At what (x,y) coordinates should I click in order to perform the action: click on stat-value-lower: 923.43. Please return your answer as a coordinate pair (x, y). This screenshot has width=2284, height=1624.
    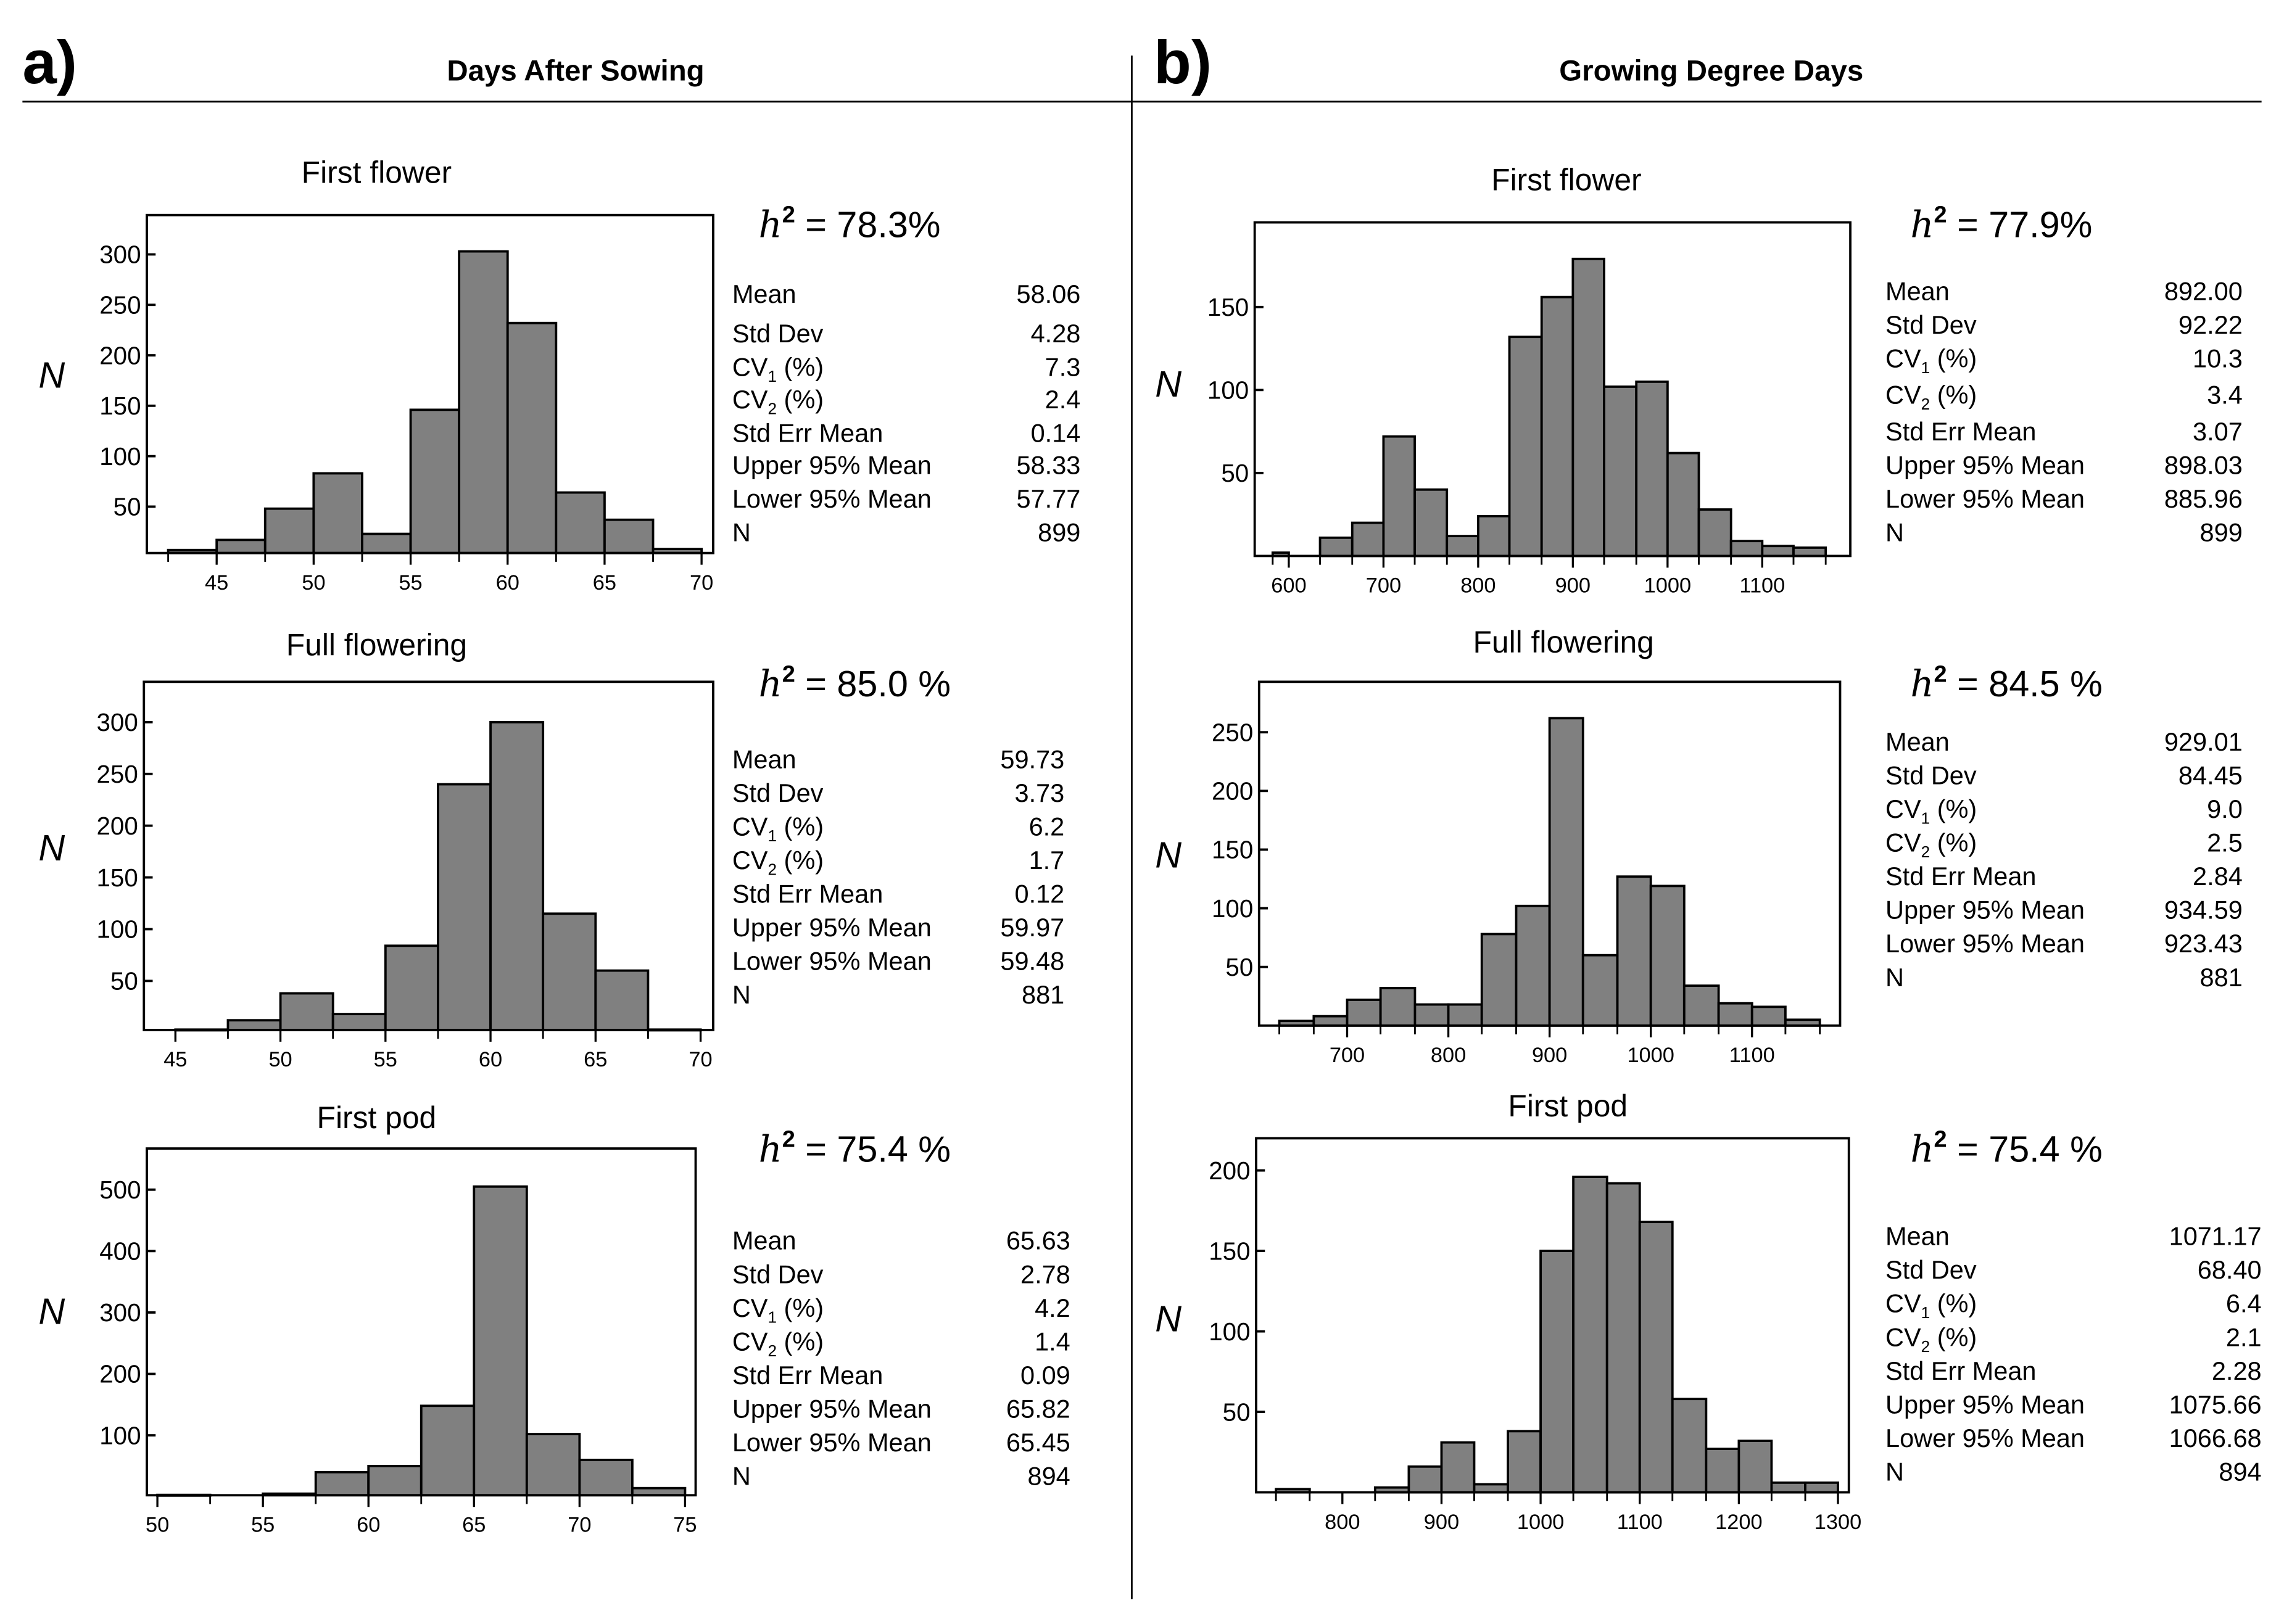
    Looking at the image, I should click on (2204, 943).